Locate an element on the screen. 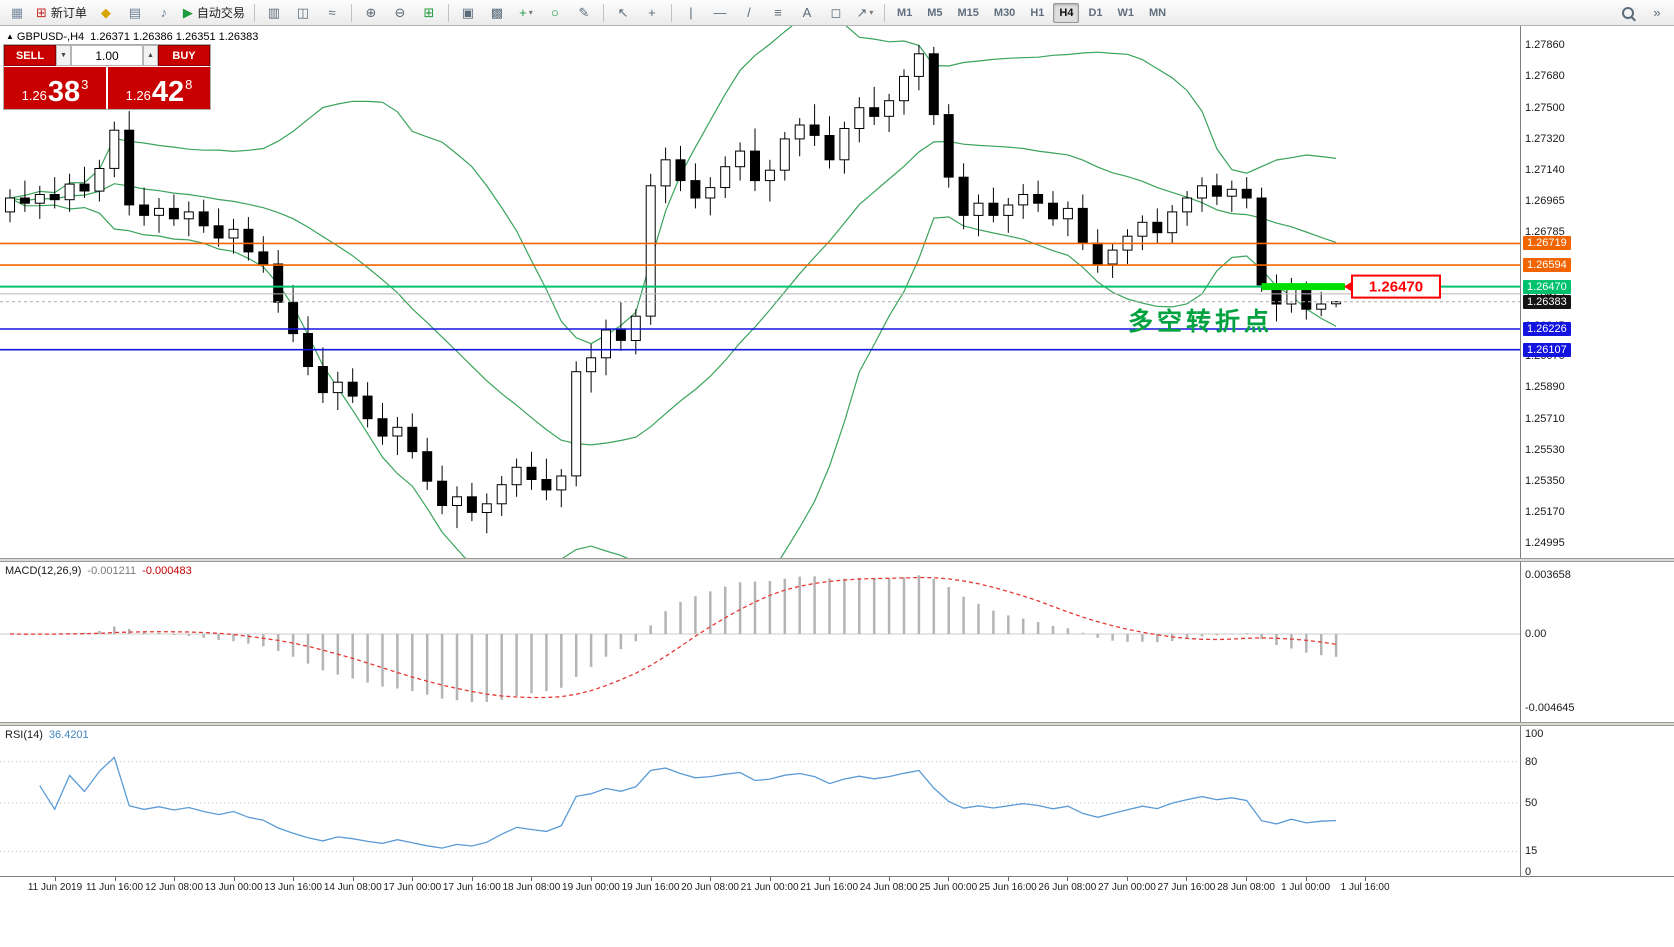 Image resolution: width=1674 pixels, height=947 pixels. period-clock-icon: ○ is located at coordinates (555, 12).